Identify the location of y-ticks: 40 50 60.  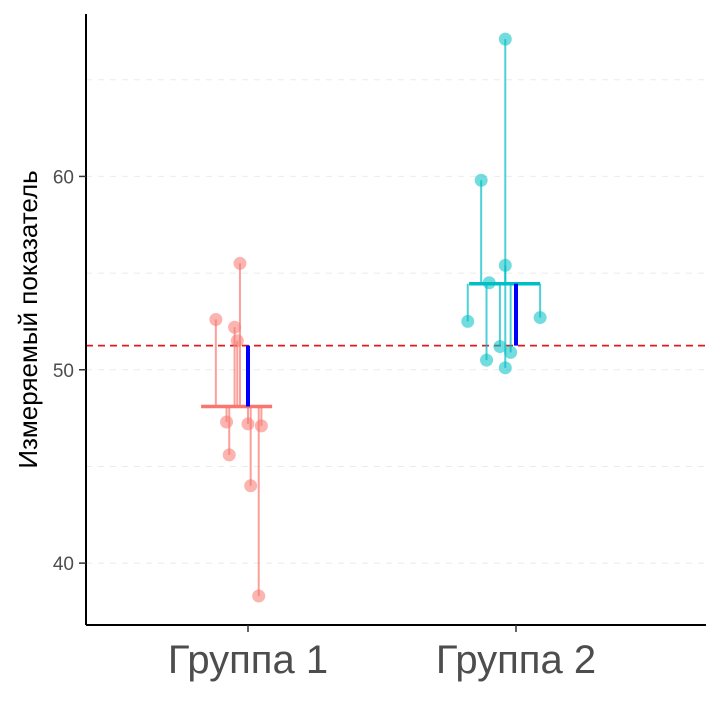
(69, 371).